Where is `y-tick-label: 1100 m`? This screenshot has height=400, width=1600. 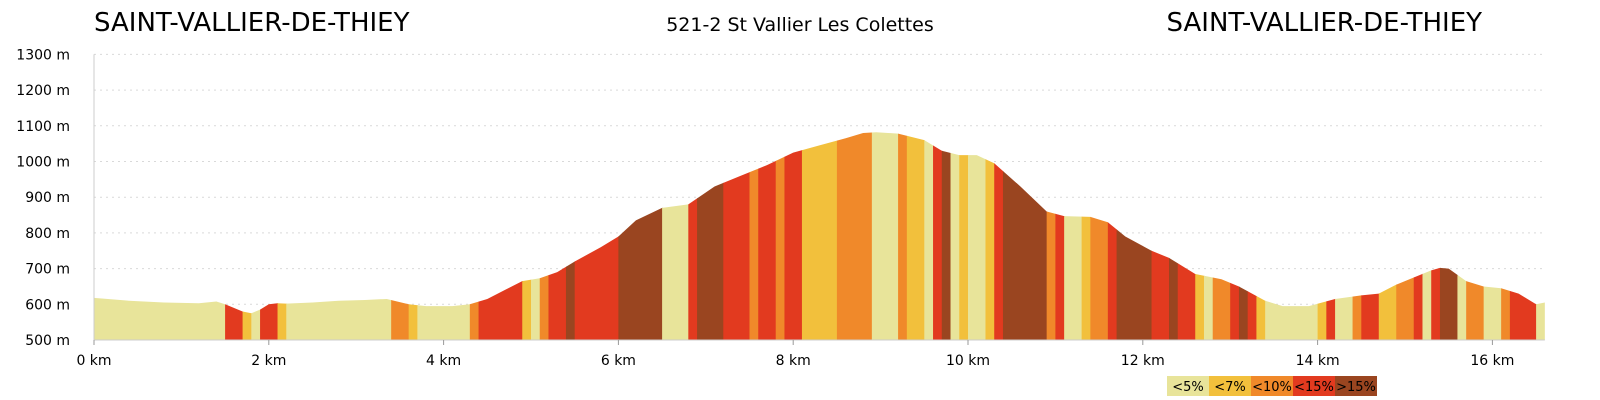 y-tick-label: 1100 m is located at coordinates (43, 127).